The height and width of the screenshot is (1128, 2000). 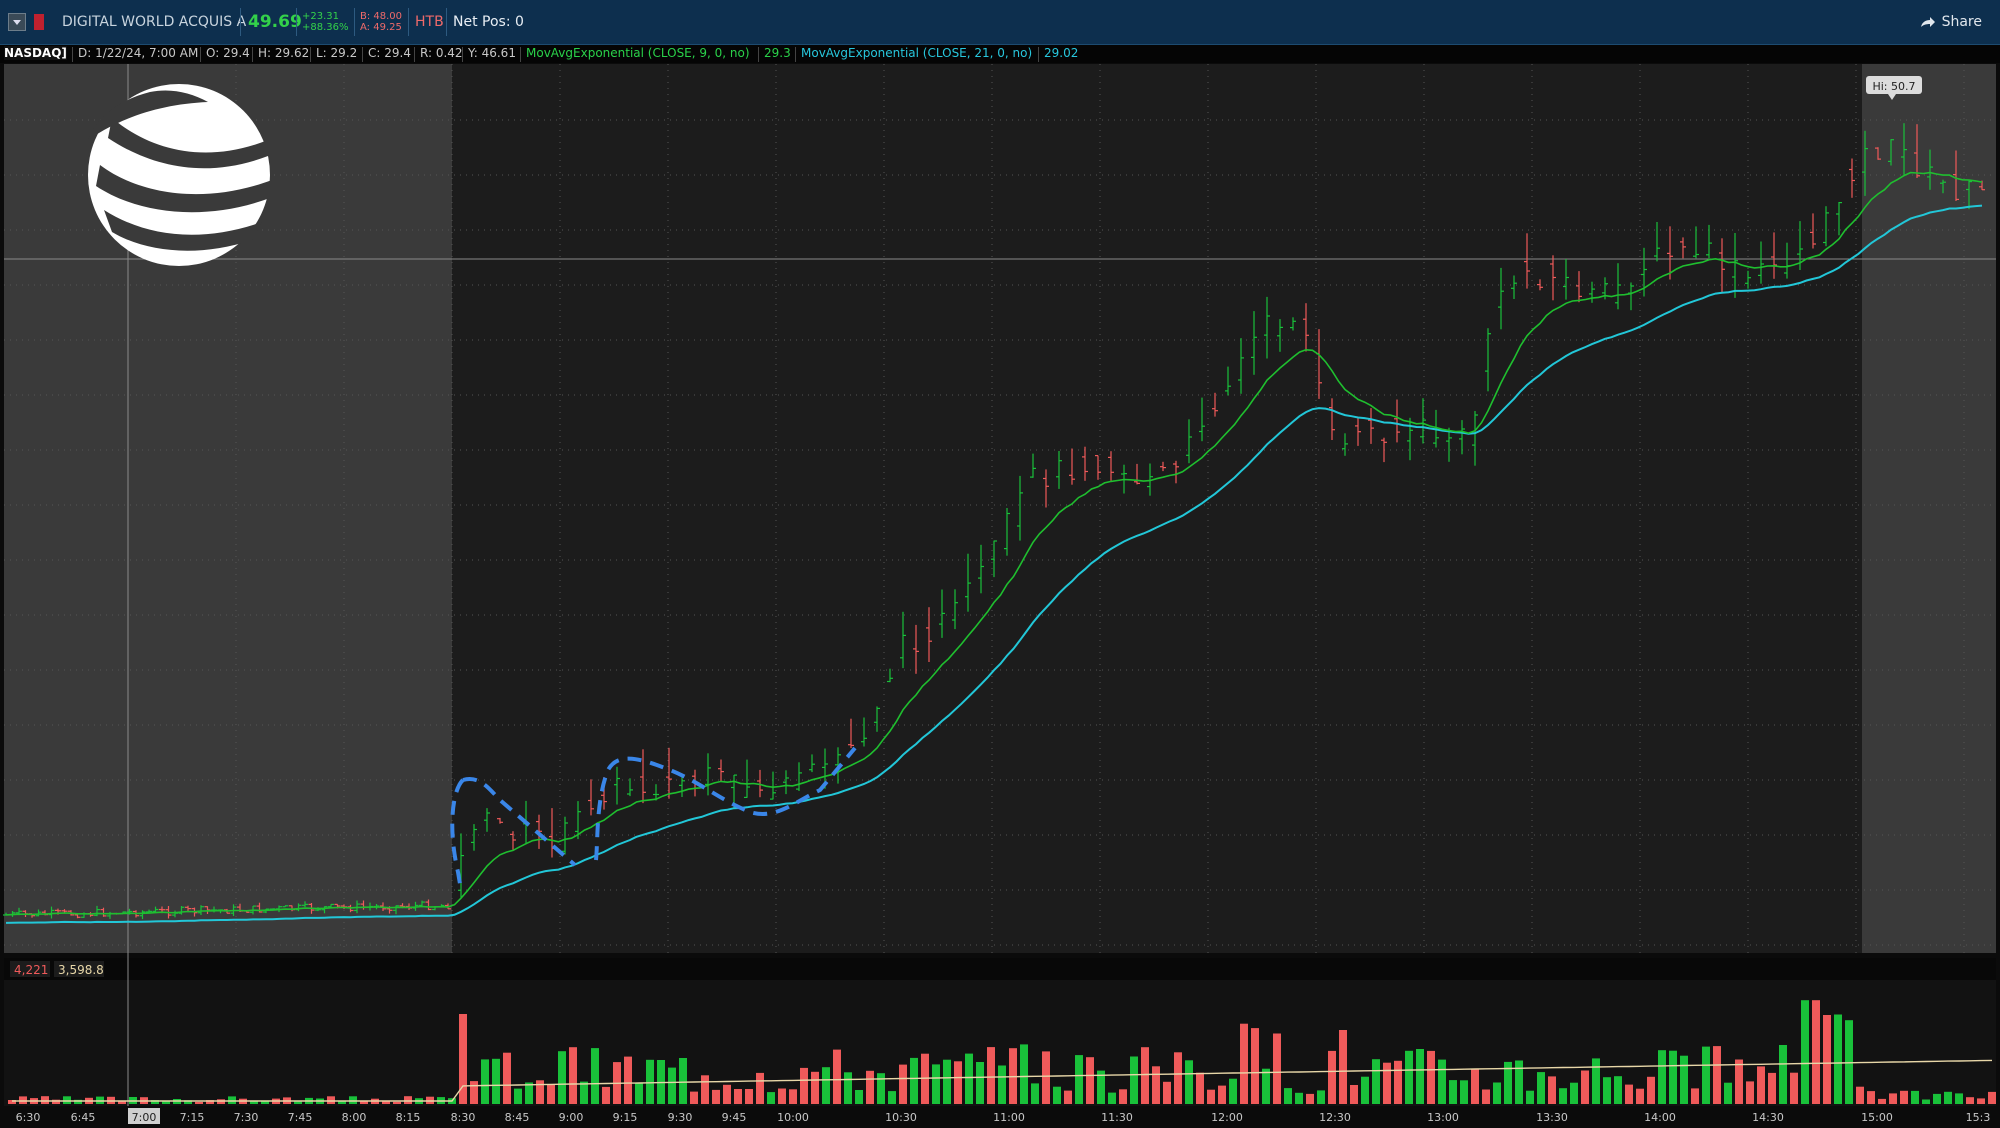 What do you see at coordinates (1335, 1117) in the screenshot?
I see `time-tick-label: 12:30` at bounding box center [1335, 1117].